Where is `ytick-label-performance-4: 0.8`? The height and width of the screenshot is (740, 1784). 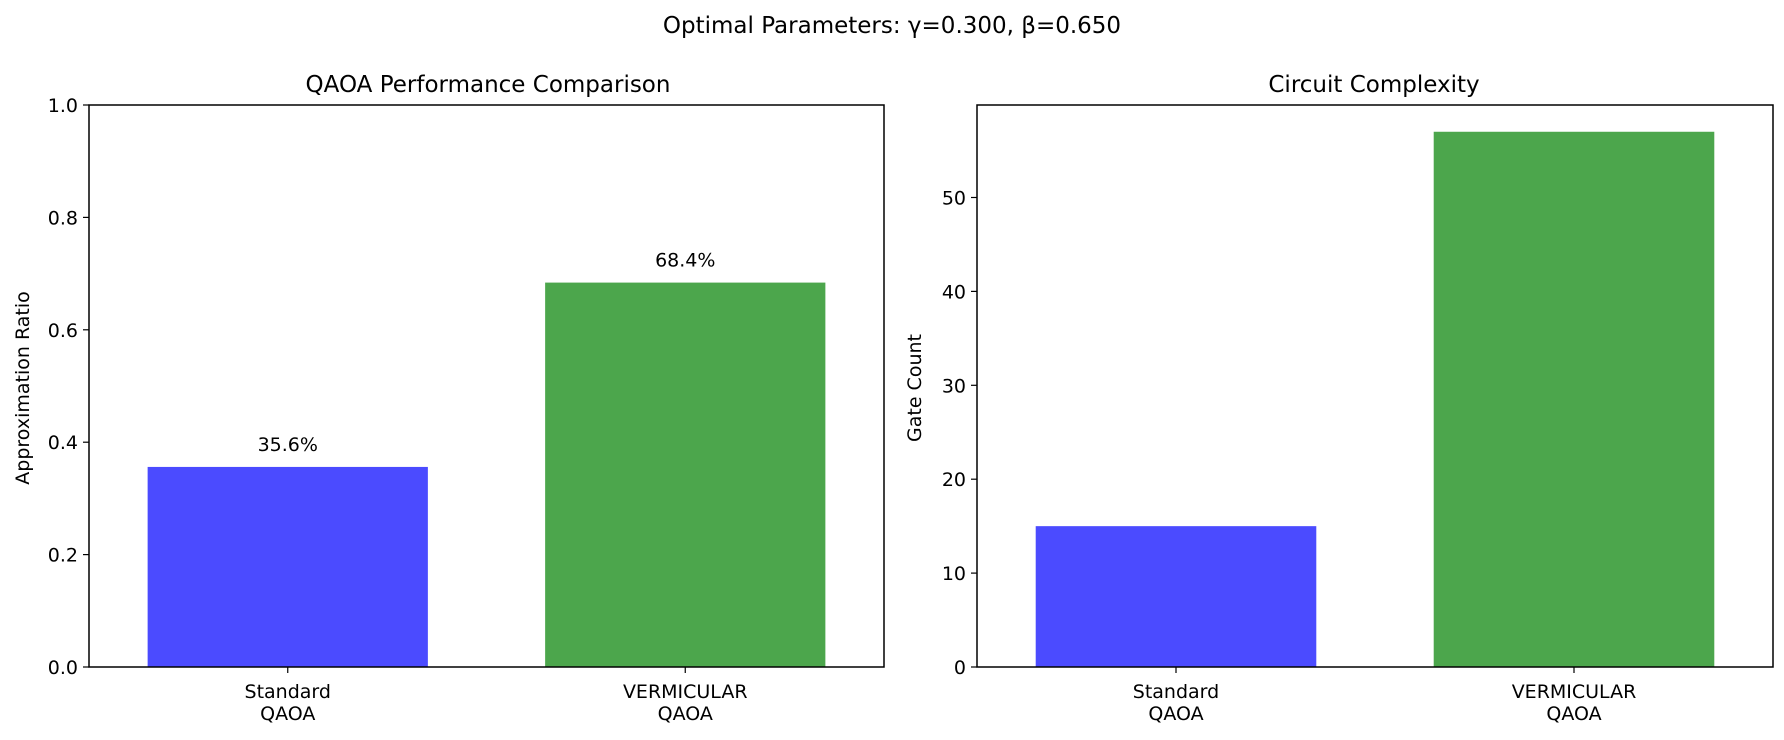
ytick-label-performance-4: 0.8 is located at coordinates (63, 218).